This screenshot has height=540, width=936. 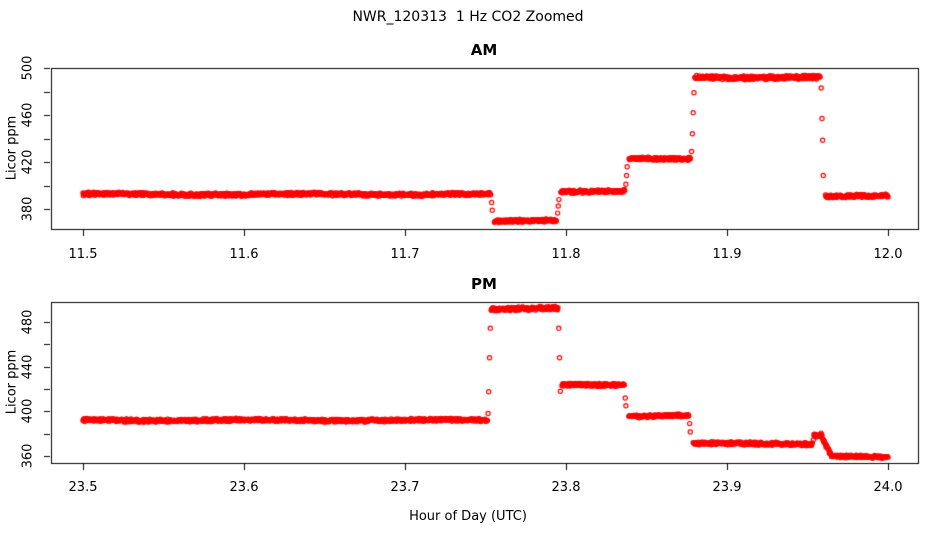 I want to click on x-tick-label: 12.0, so click(x=888, y=254).